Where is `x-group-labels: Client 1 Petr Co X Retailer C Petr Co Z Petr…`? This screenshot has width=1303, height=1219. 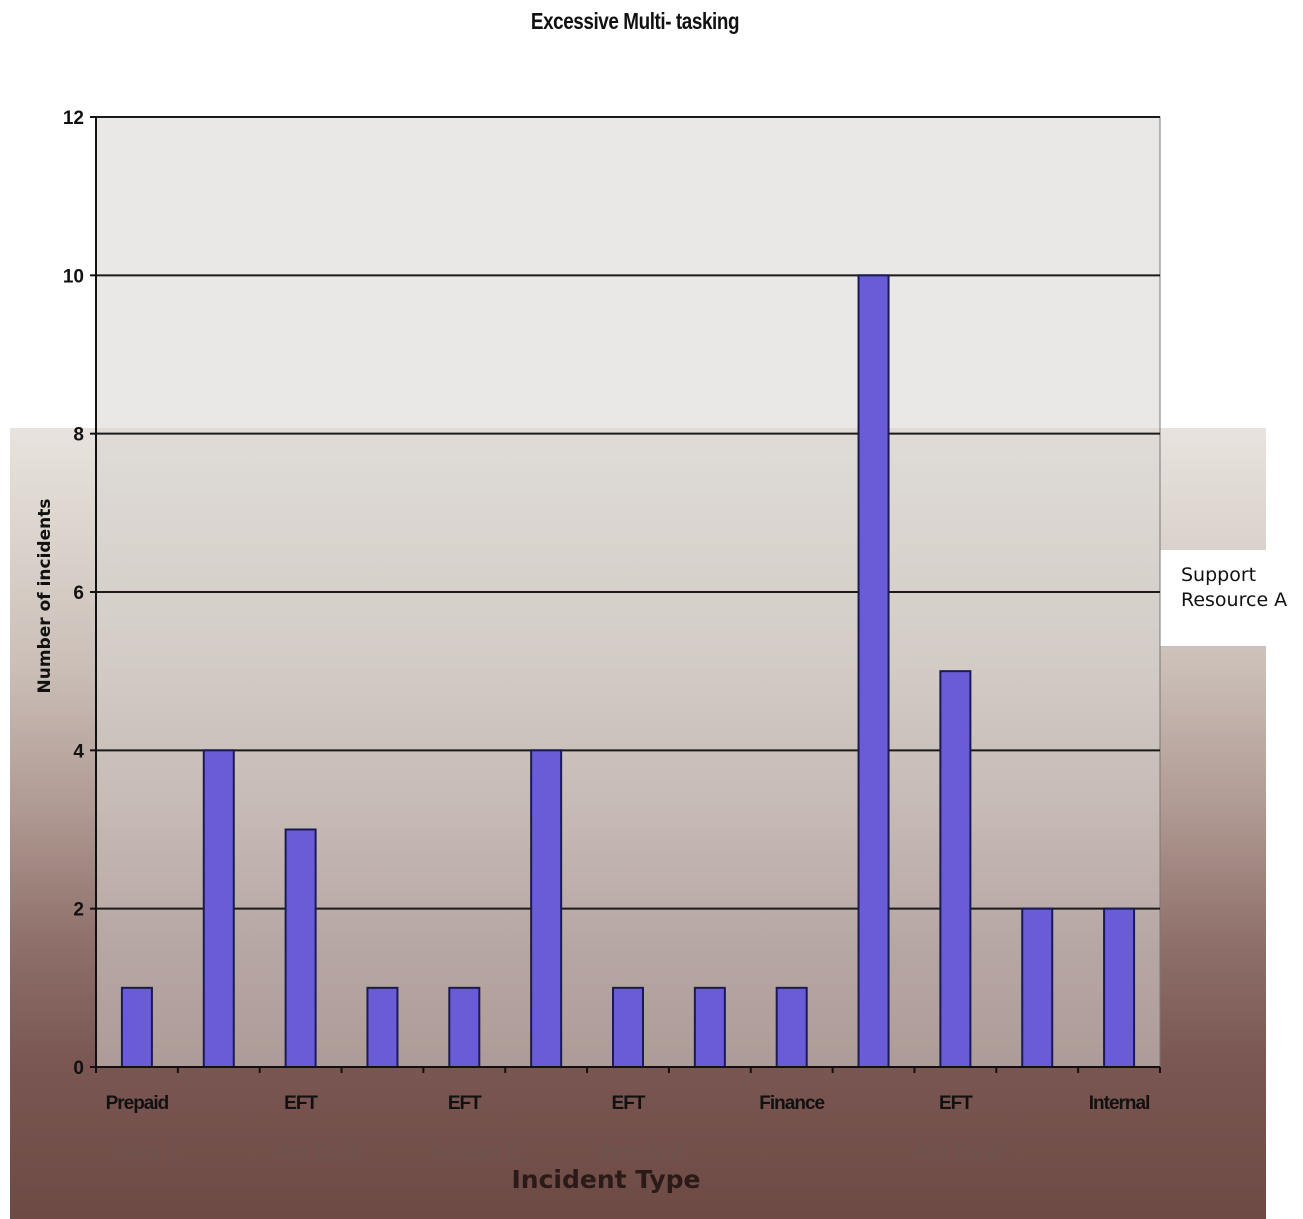
x-group-labels: Client 1 Petr Co X Retailer C Petr Co Z Petr… is located at coordinates (556, 1152).